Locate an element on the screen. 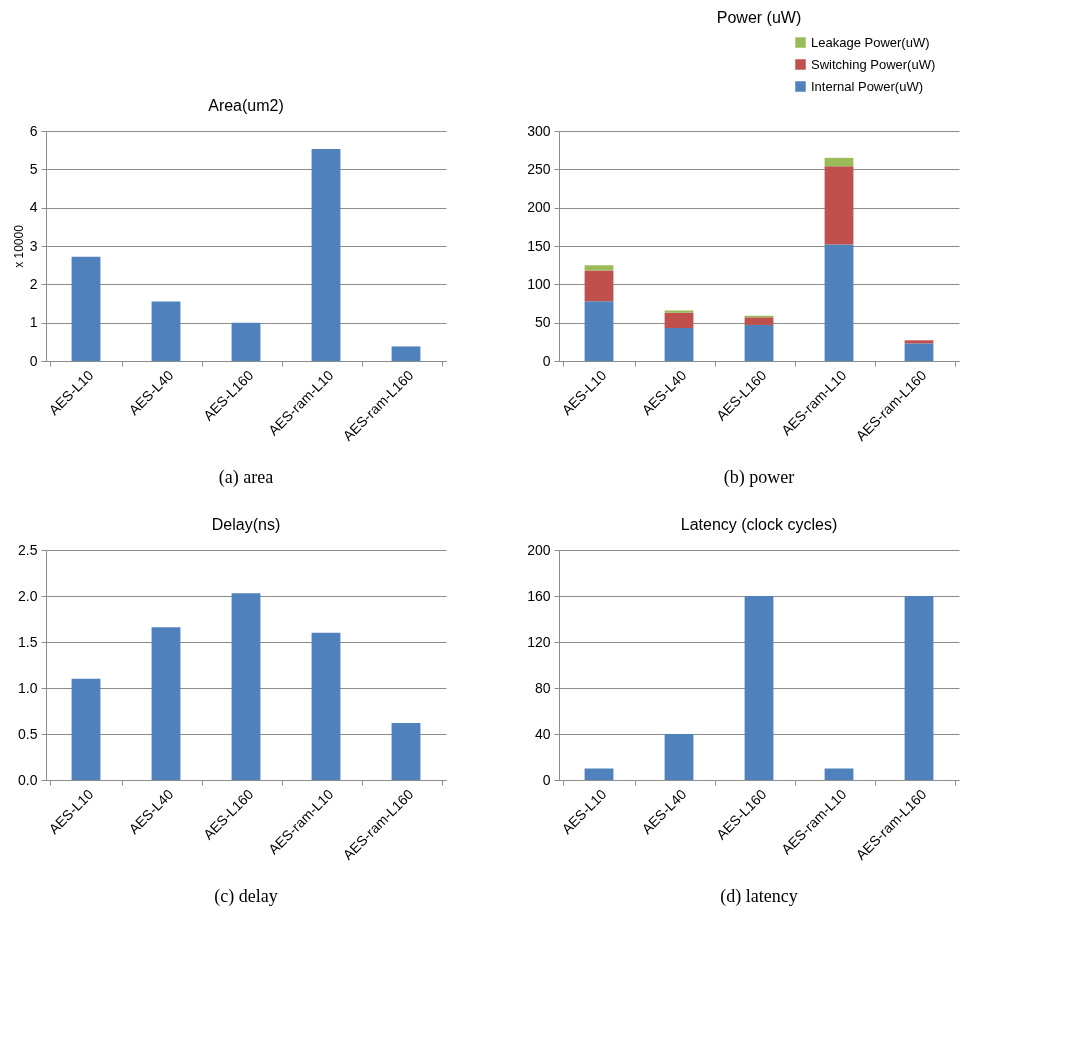 The width and height of the screenshot is (1068, 1048). y-tick-label: 2.0 is located at coordinates (28, 595).